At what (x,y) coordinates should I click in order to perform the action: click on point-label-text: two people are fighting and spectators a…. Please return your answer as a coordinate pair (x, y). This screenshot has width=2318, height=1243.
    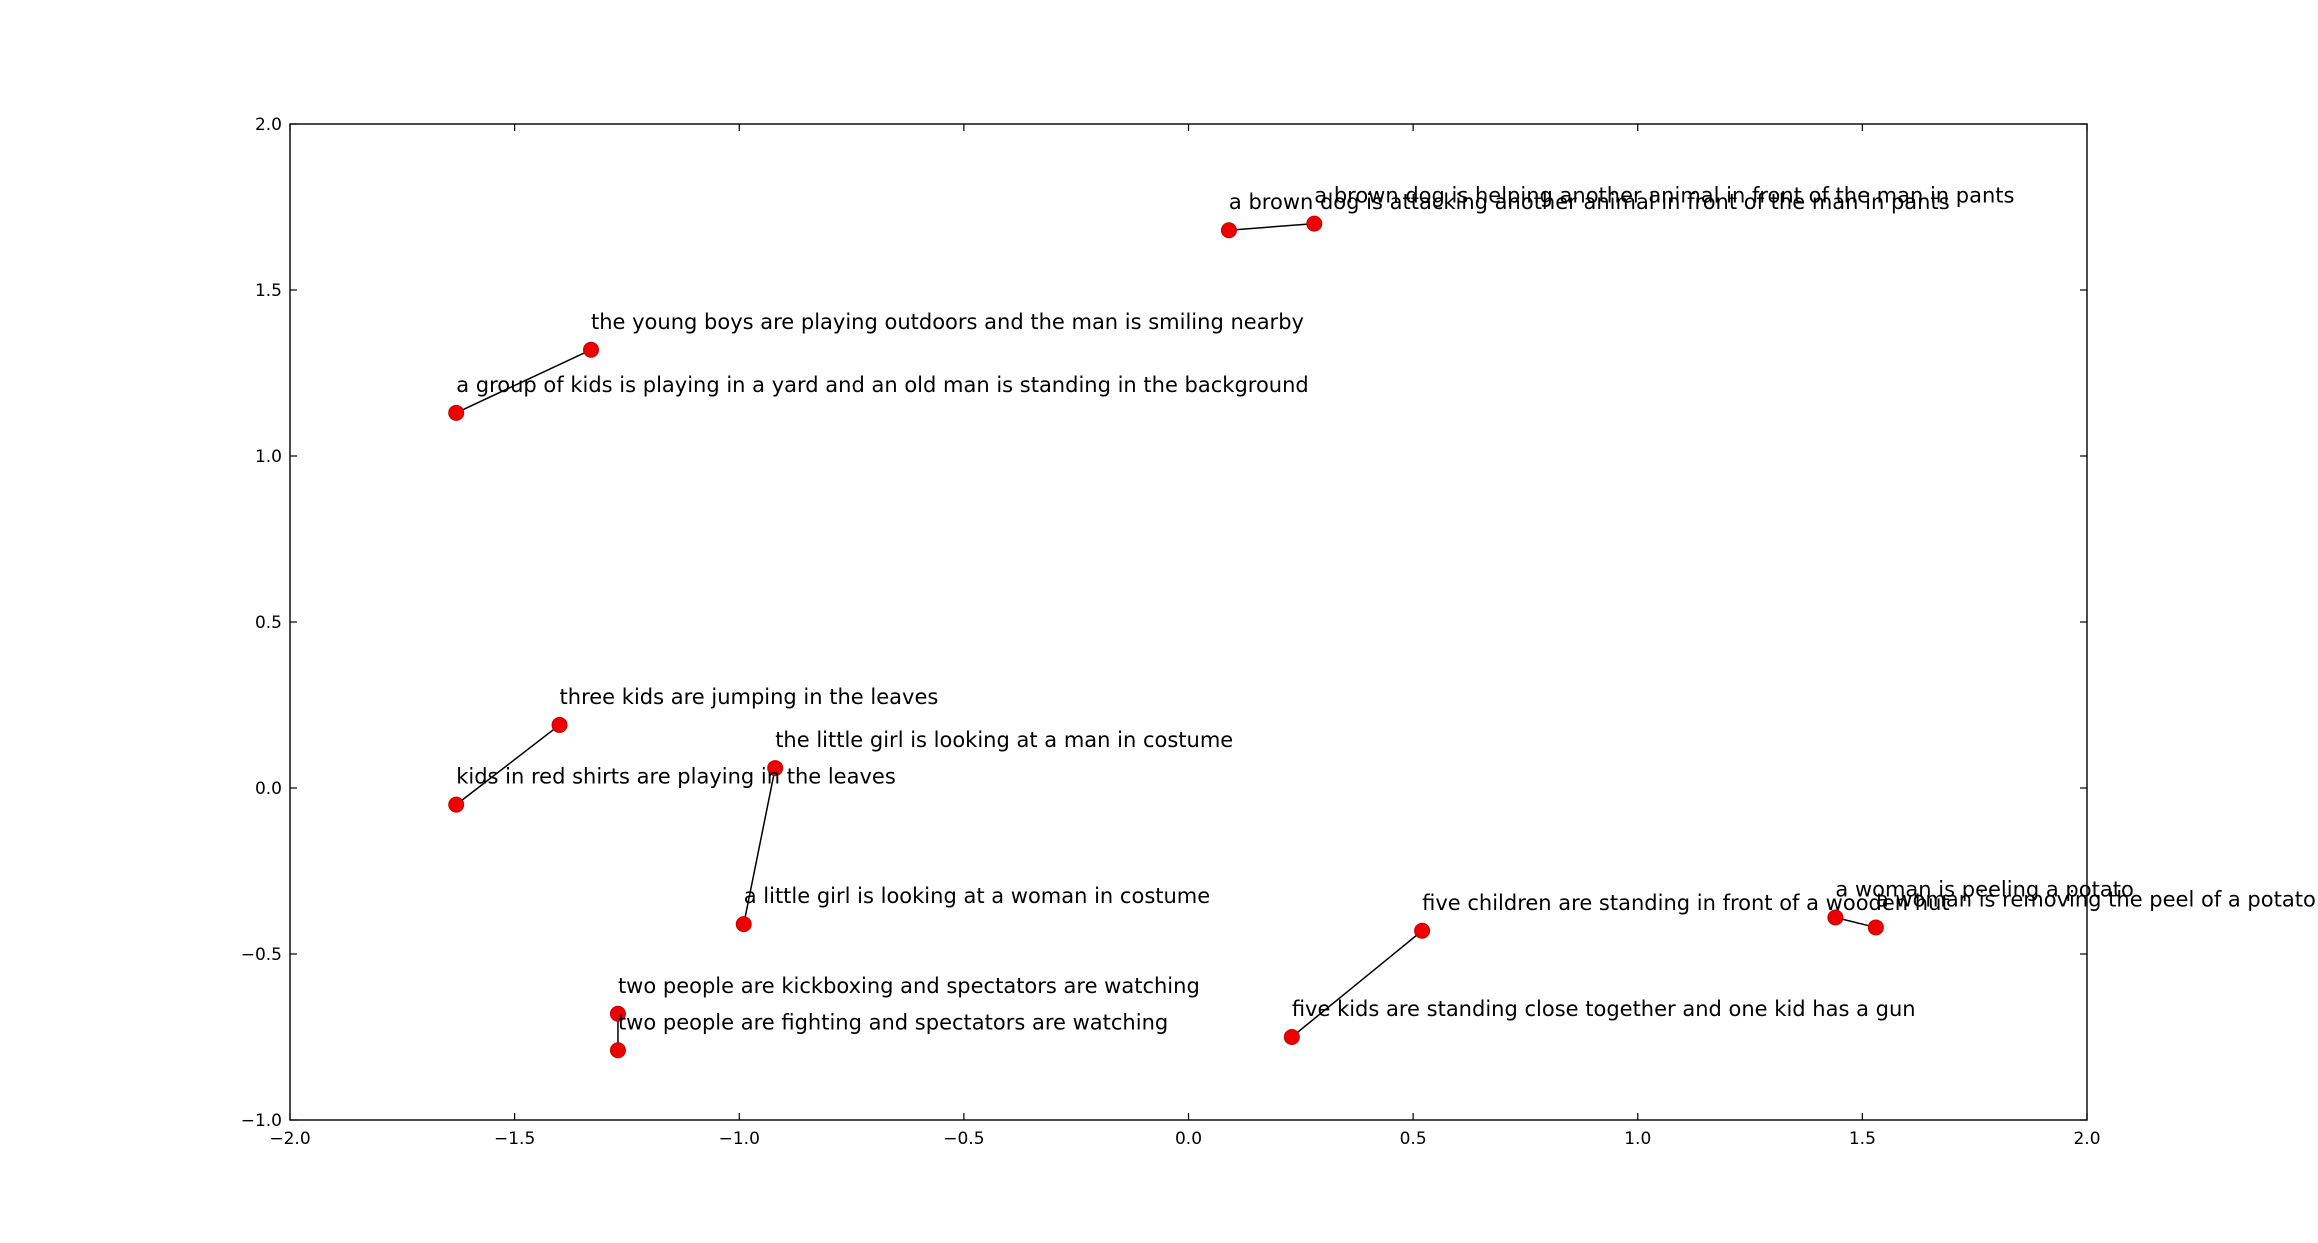
    Looking at the image, I should click on (893, 1022).